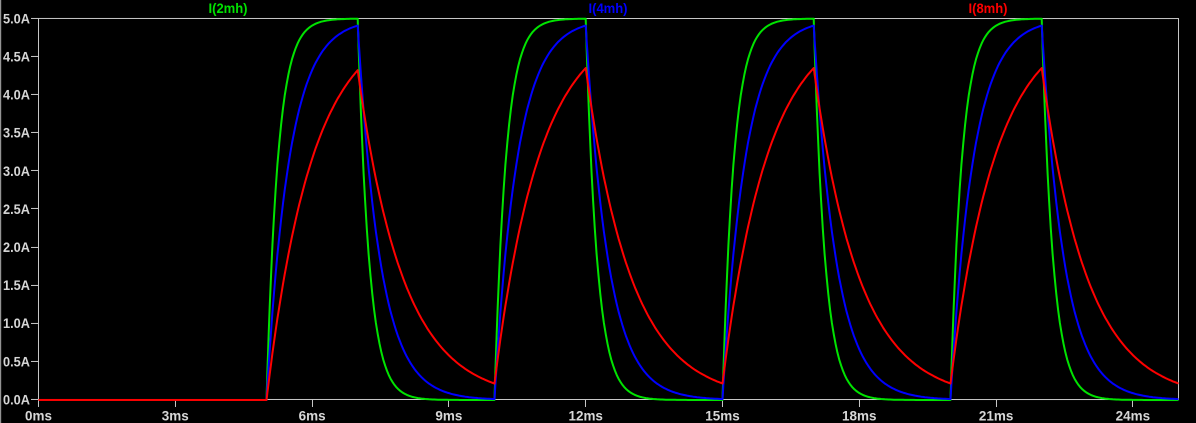 The width and height of the screenshot is (1196, 423). What do you see at coordinates (228, 8) in the screenshot?
I see `svg-text: I(2mh)` at bounding box center [228, 8].